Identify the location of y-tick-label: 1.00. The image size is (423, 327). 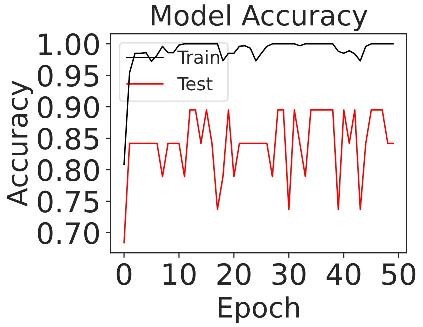
(69, 45).